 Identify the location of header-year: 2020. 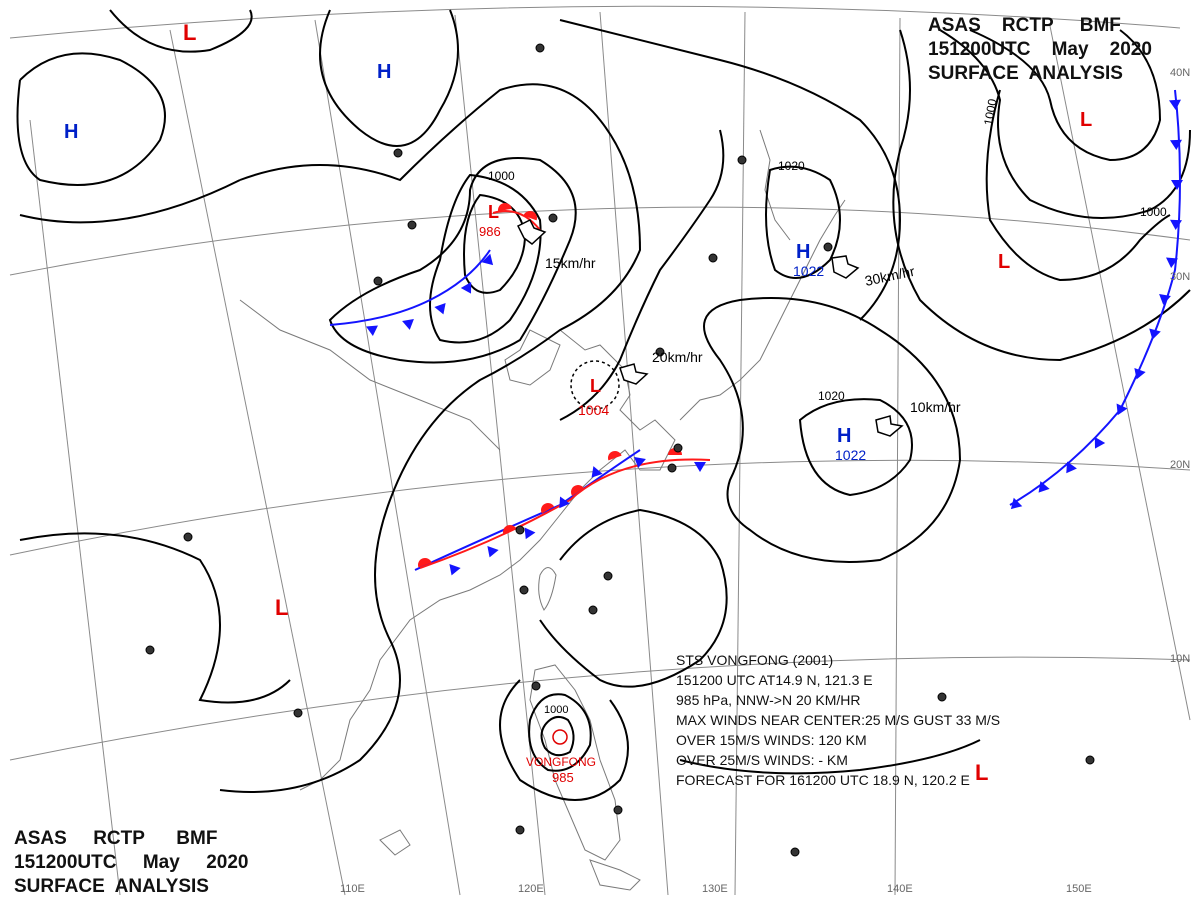
(1130, 49).